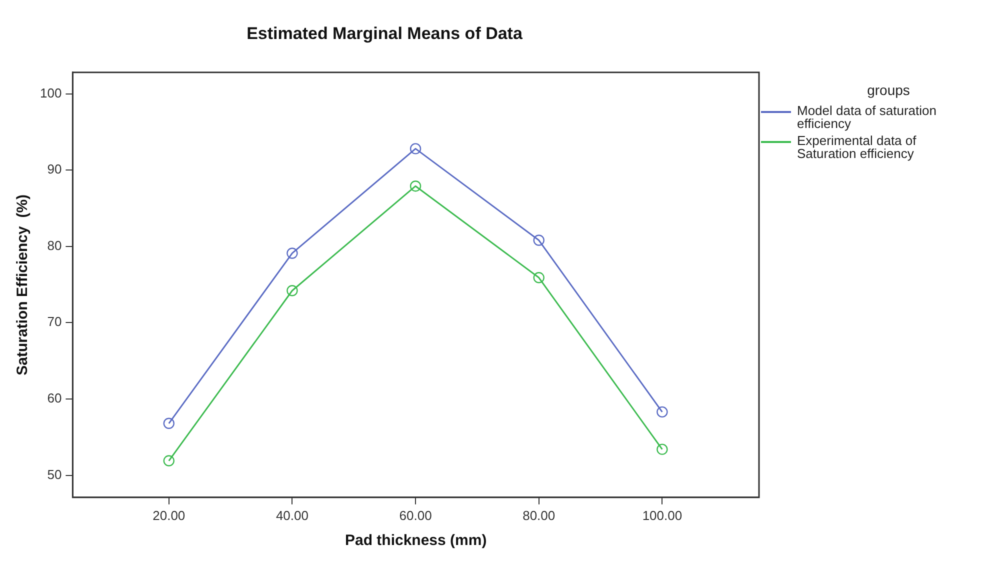 Image resolution: width=994 pixels, height=564 pixels. Describe the element at coordinates (54, 474) in the screenshot. I see `y-tick-label: 50` at that location.